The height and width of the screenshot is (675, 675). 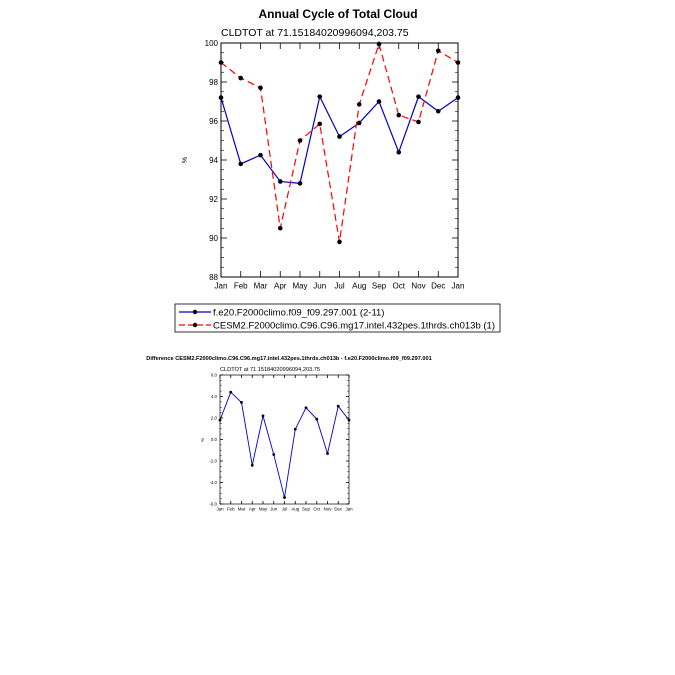 What do you see at coordinates (195, 312) in the screenshot?
I see `legend-entry-1-marker` at bounding box center [195, 312].